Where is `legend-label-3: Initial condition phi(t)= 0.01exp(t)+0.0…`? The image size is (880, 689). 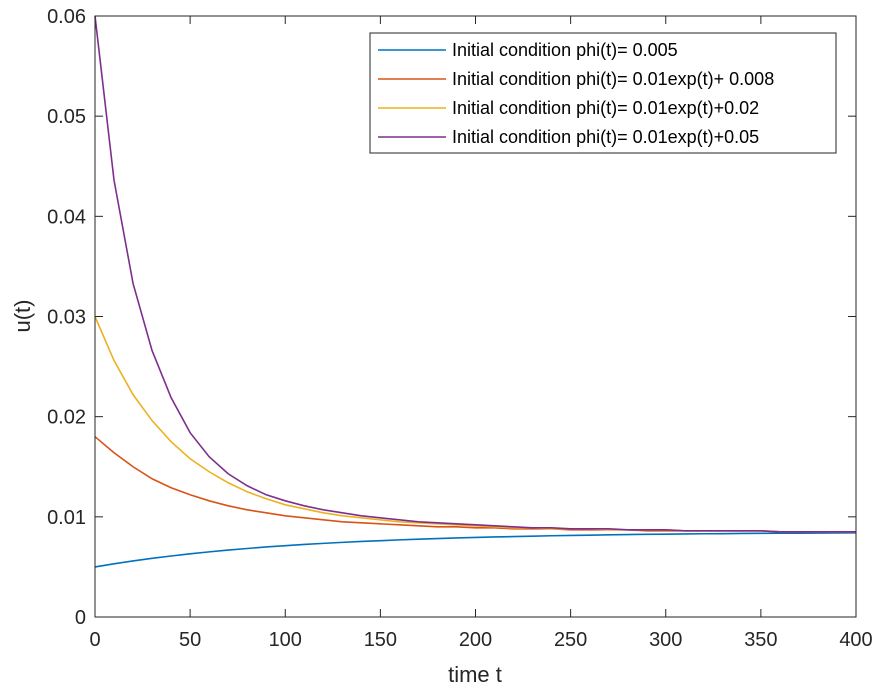
legend-label-3: Initial condition phi(t)= 0.01exp(t)+0.0… is located at coordinates (605, 108).